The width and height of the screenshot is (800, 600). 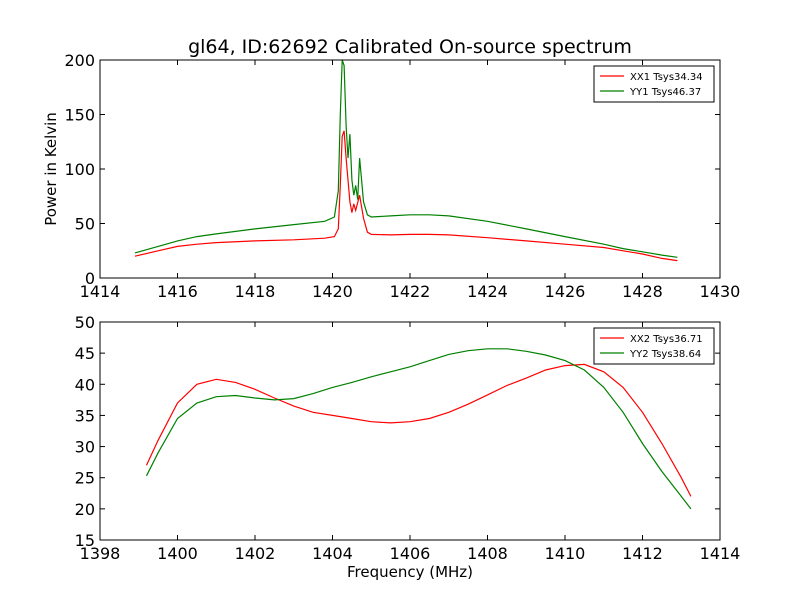 What do you see at coordinates (85, 353) in the screenshot?
I see `y-tick-label: 45` at bounding box center [85, 353].